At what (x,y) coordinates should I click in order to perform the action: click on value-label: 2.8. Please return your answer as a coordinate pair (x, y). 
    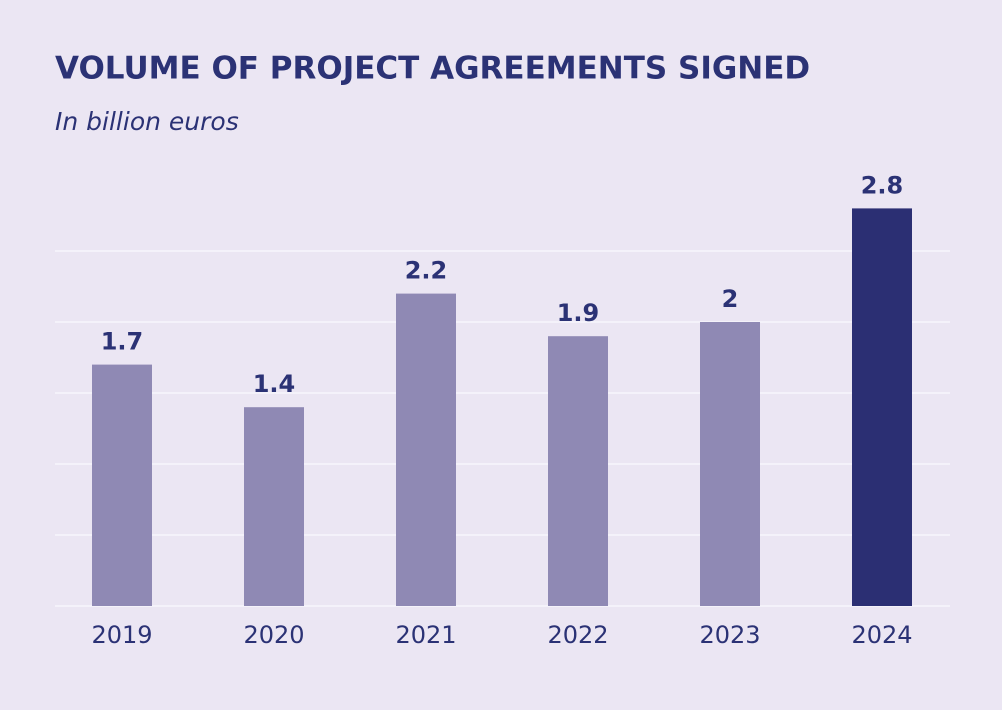
    Looking at the image, I should click on (882, 185).